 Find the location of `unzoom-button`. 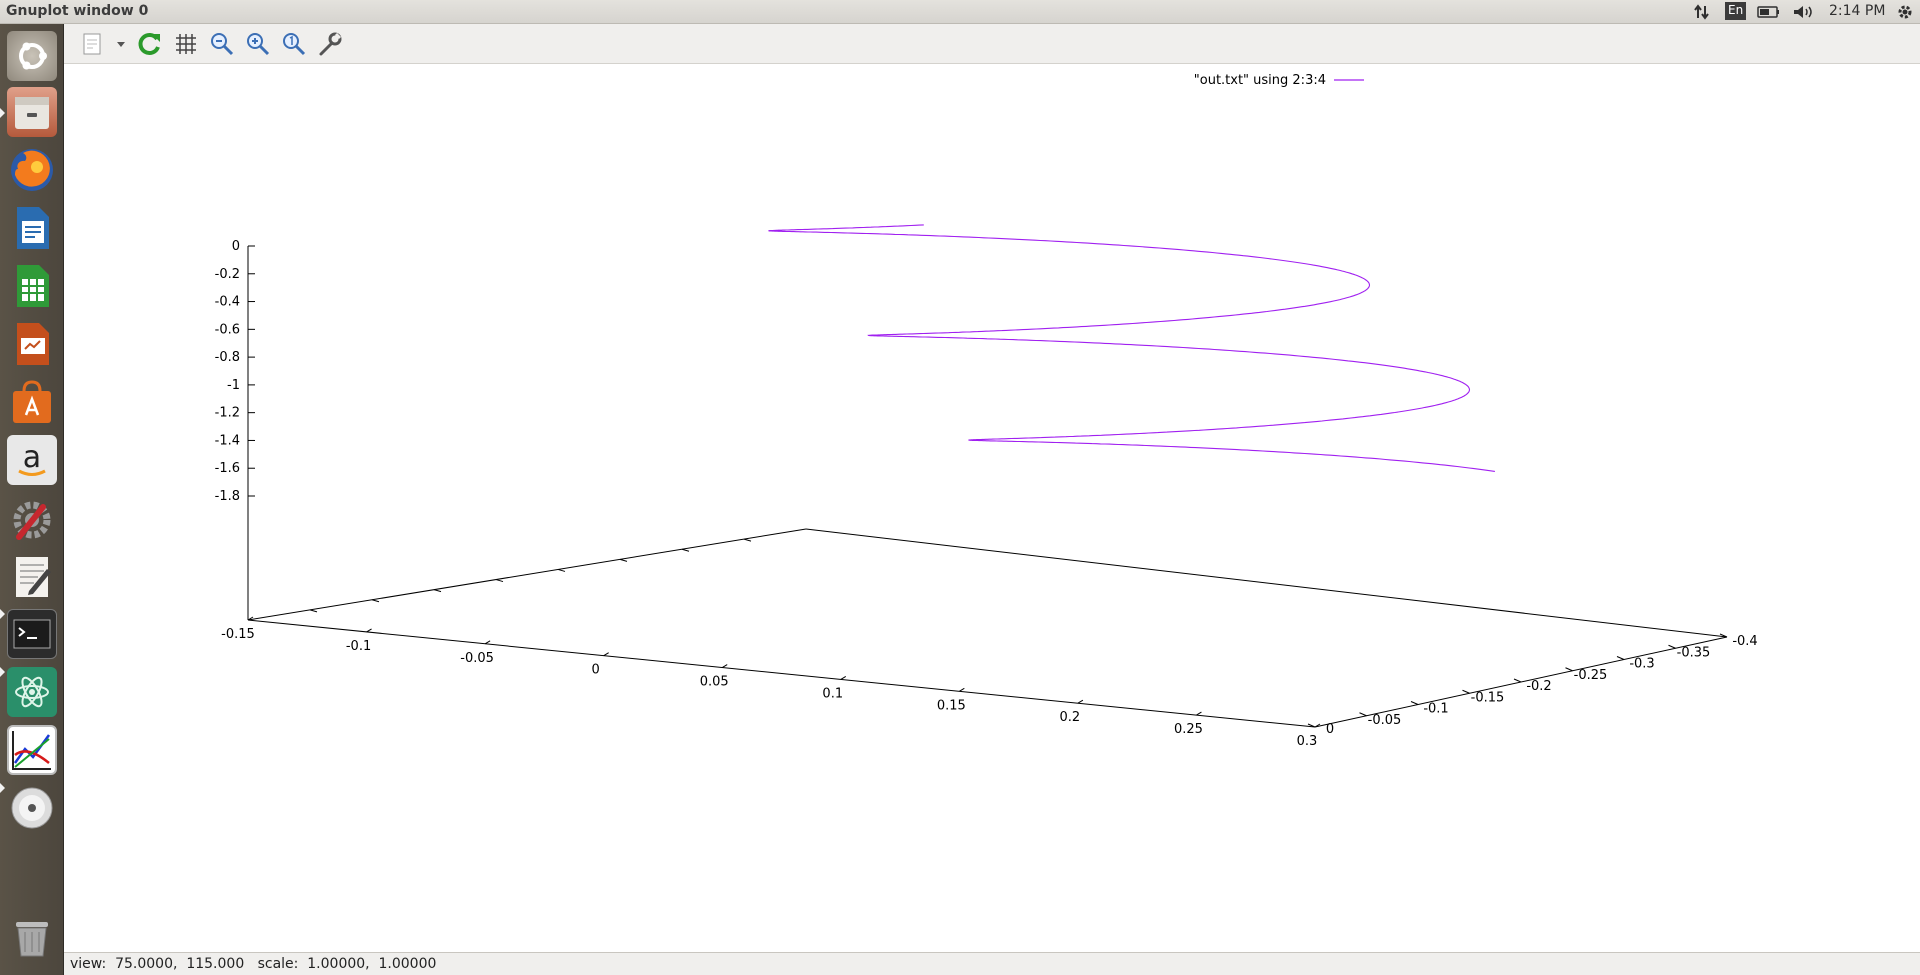

unzoom-button is located at coordinates (294, 44).